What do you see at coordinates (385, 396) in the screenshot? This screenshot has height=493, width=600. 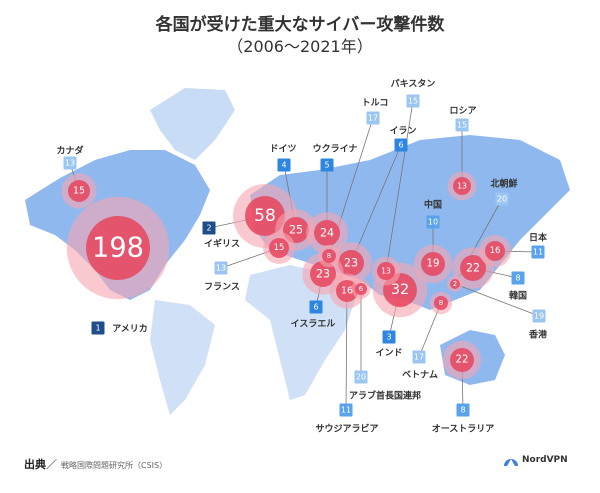 I see `country-name: アラブ首長国連邦` at bounding box center [385, 396].